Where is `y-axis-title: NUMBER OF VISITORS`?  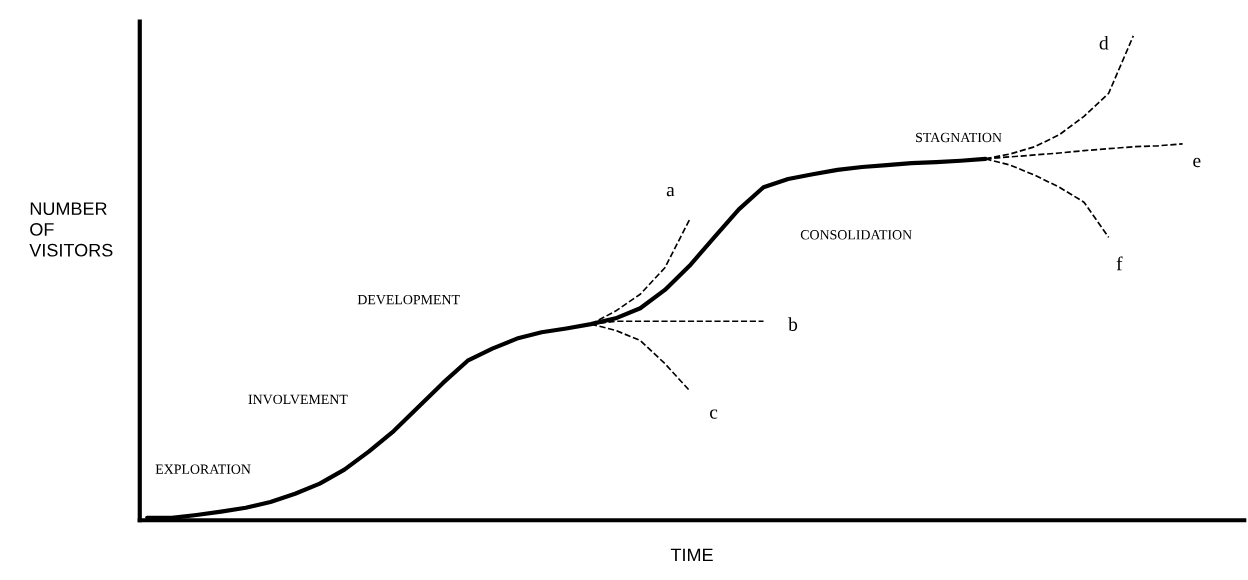
y-axis-title: NUMBER OF VISITORS is located at coordinates (71, 229).